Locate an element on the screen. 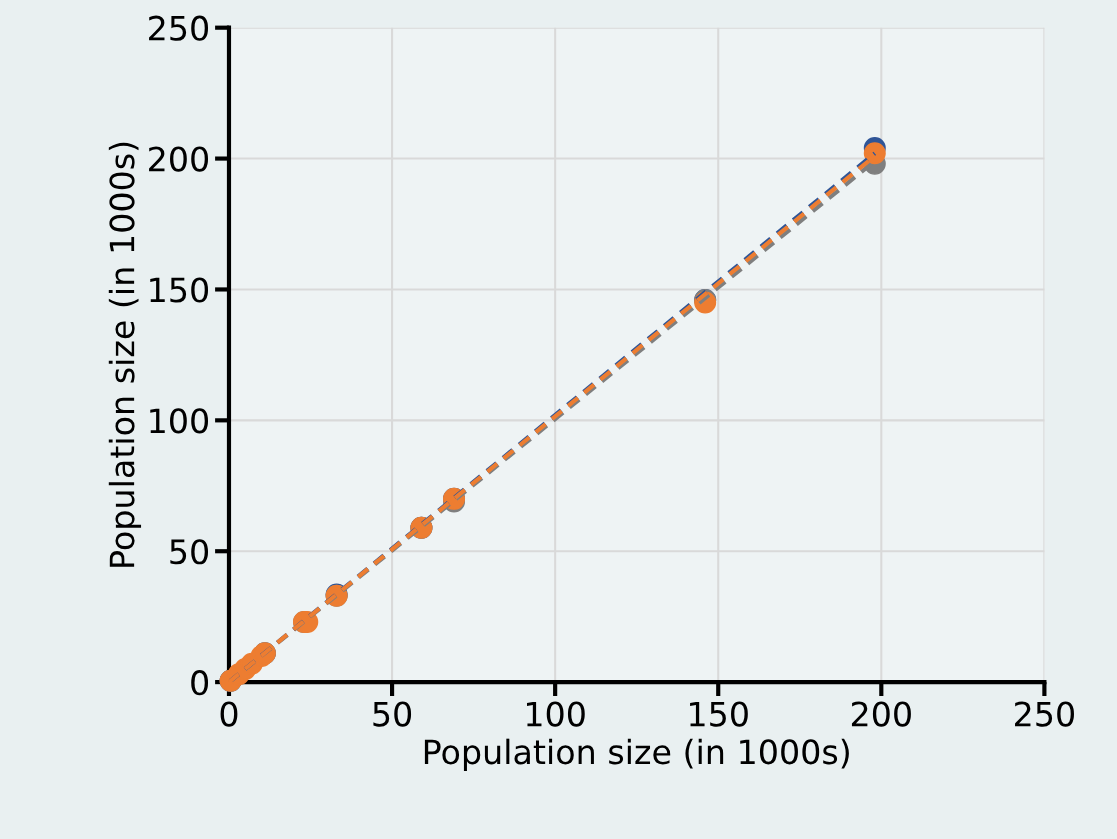  x-tick-label: 0 is located at coordinates (229, 714).